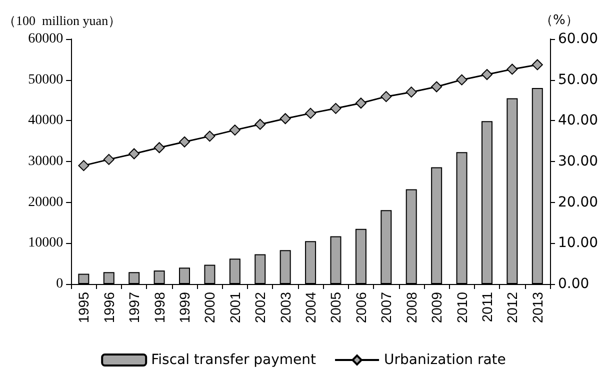 This screenshot has height=374, width=607. I want to click on y2-tick-label: 20.00, so click(578, 202).